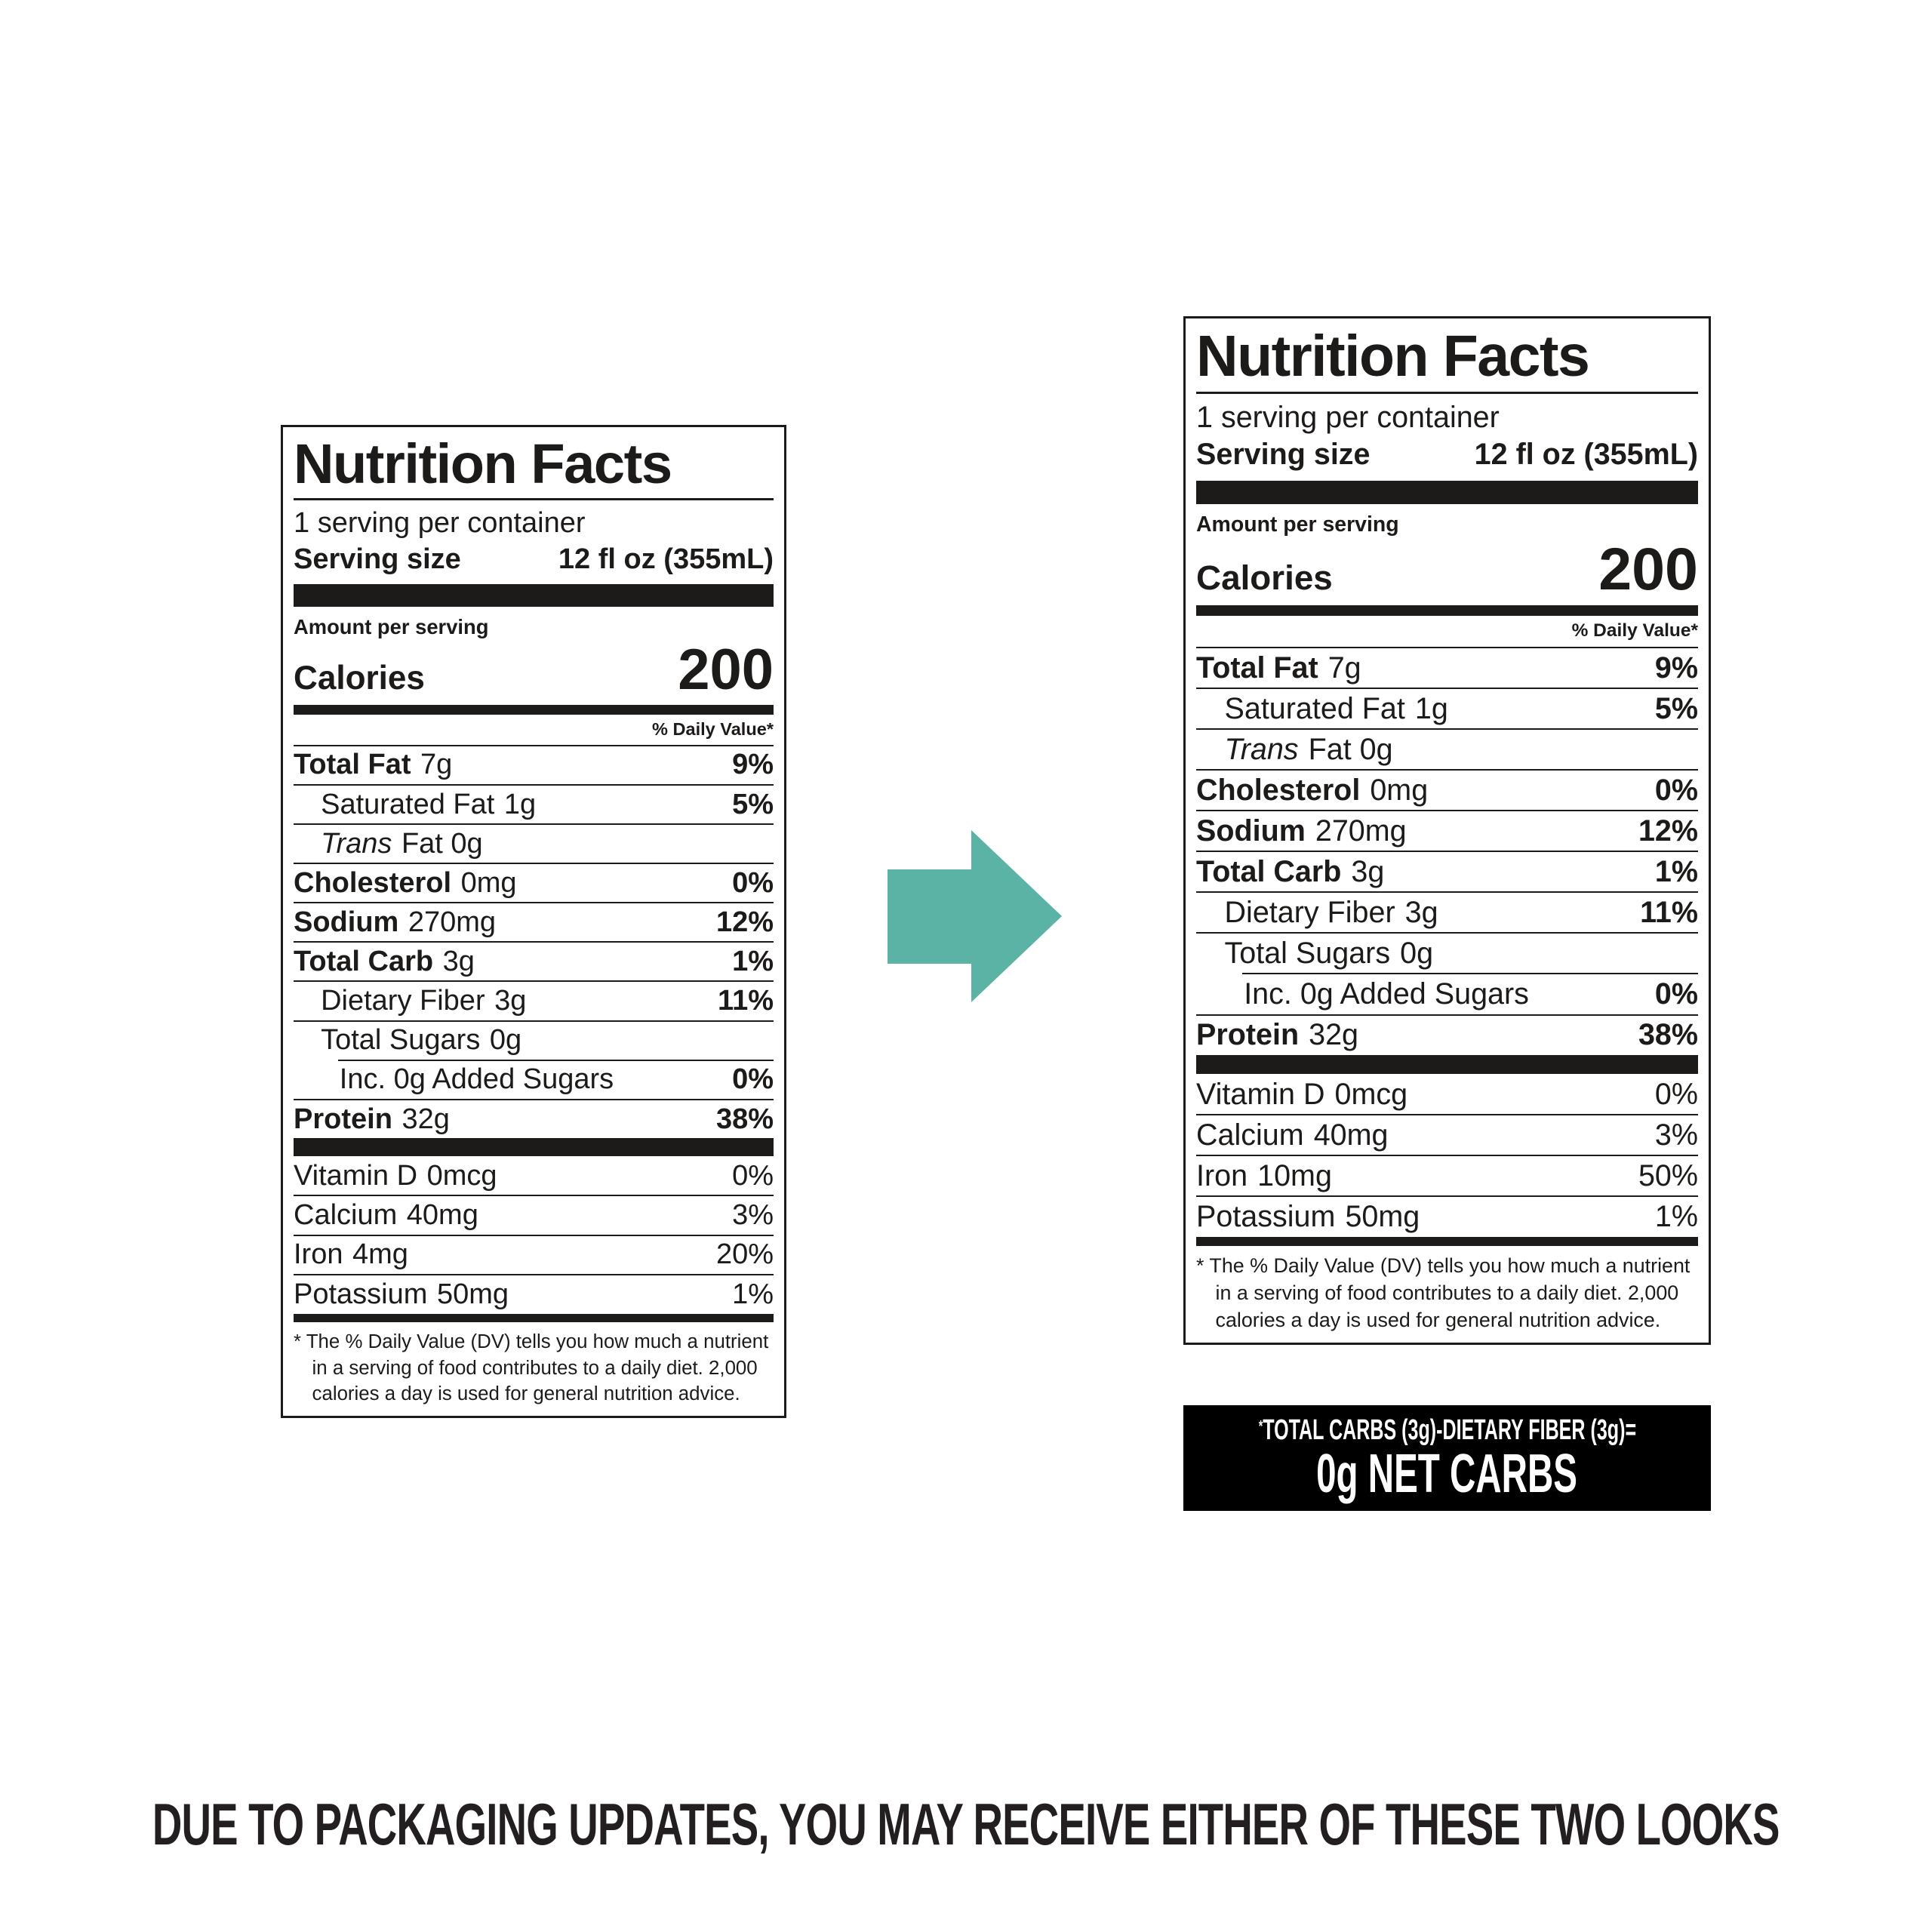 The image size is (1932, 1932). Describe the element at coordinates (440, 523) in the screenshot. I see `servings-per-container: 1 serving per container` at that location.